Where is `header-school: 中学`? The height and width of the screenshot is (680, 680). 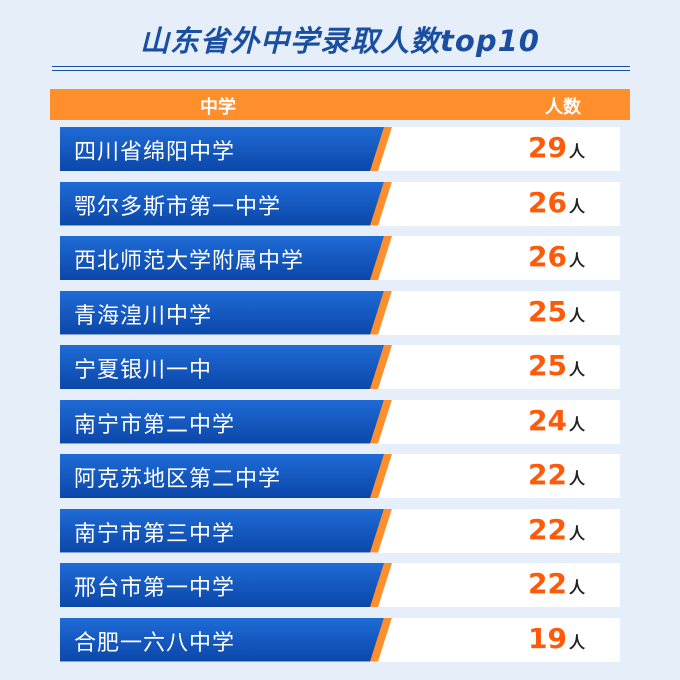
header-school: 中学 is located at coordinates (218, 107).